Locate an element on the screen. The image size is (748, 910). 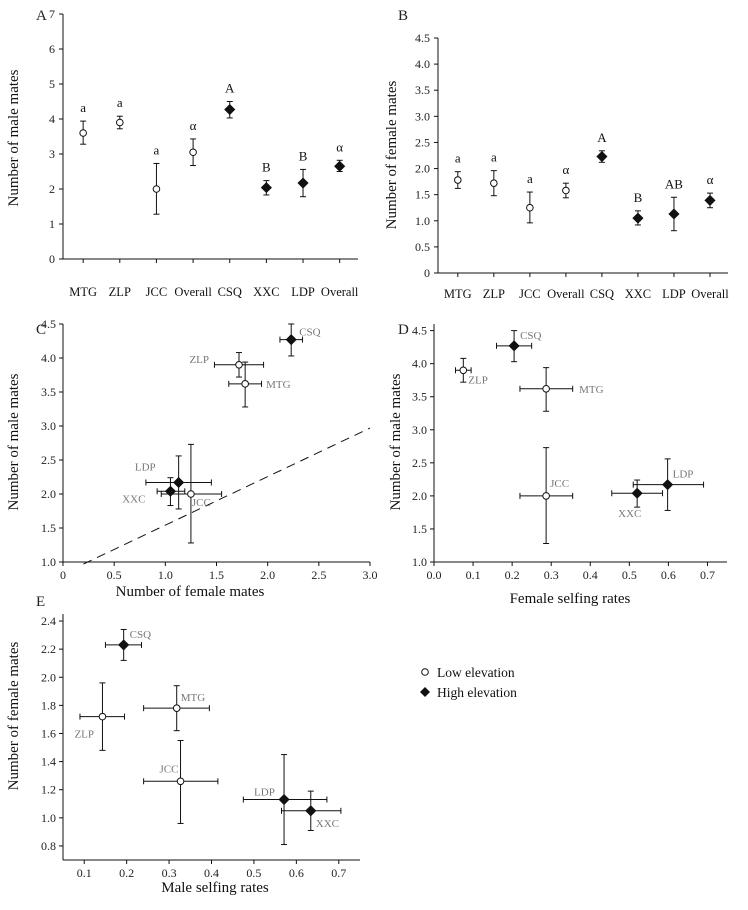
x-axis-title: Number of female mates is located at coordinates (190, 592).